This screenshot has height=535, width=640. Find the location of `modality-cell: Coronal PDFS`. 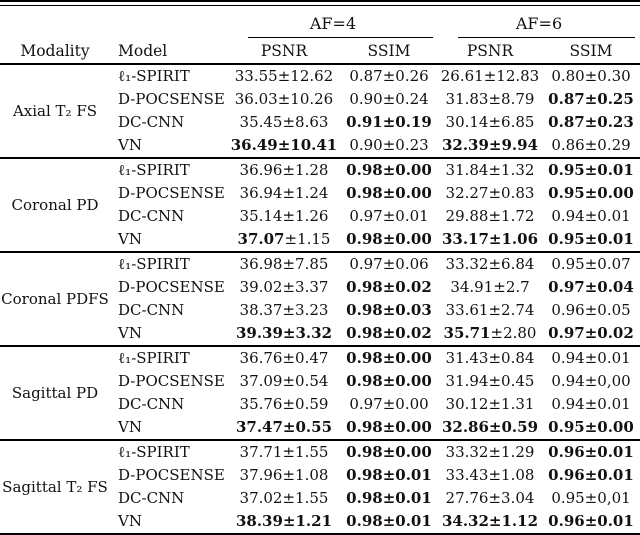

modality-cell: Coronal PDFS is located at coordinates (55, 298).